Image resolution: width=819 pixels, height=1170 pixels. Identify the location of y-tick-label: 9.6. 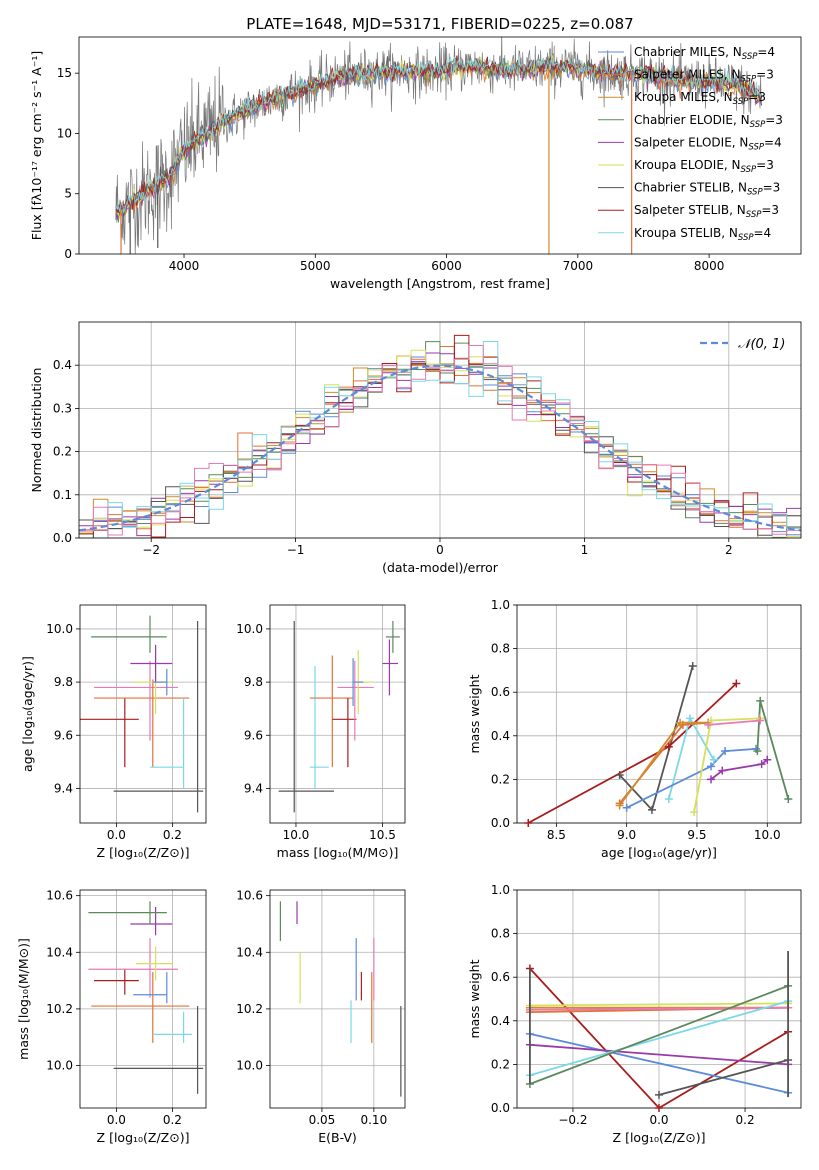
(253, 735).